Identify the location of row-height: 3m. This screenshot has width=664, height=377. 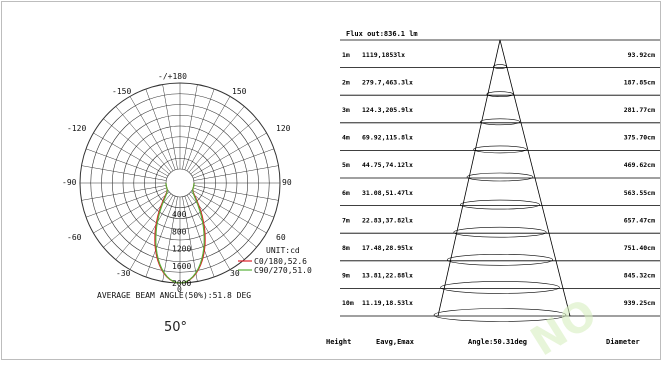
(346, 110).